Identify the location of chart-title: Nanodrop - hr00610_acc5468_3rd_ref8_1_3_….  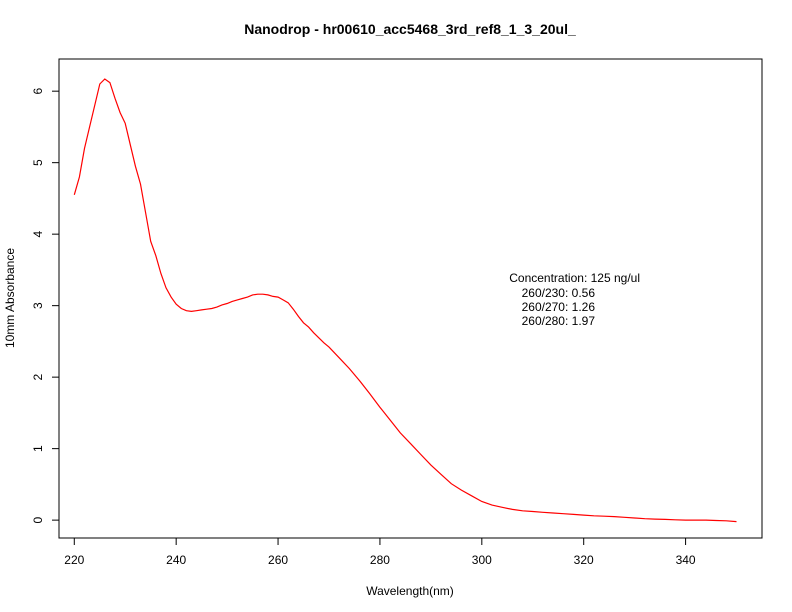
(410, 29).